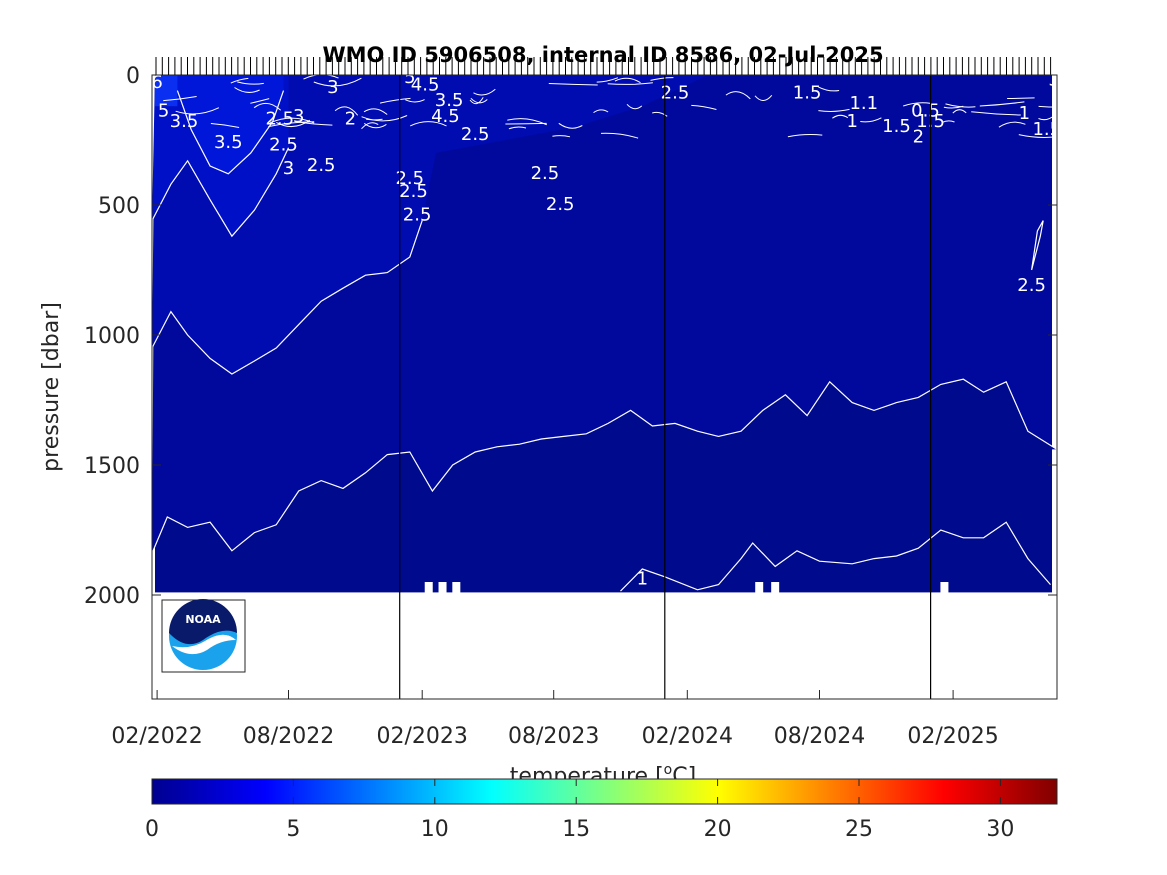 This screenshot has width=1167, height=875. I want to click on y-tick-label: 1000, so click(112, 336).